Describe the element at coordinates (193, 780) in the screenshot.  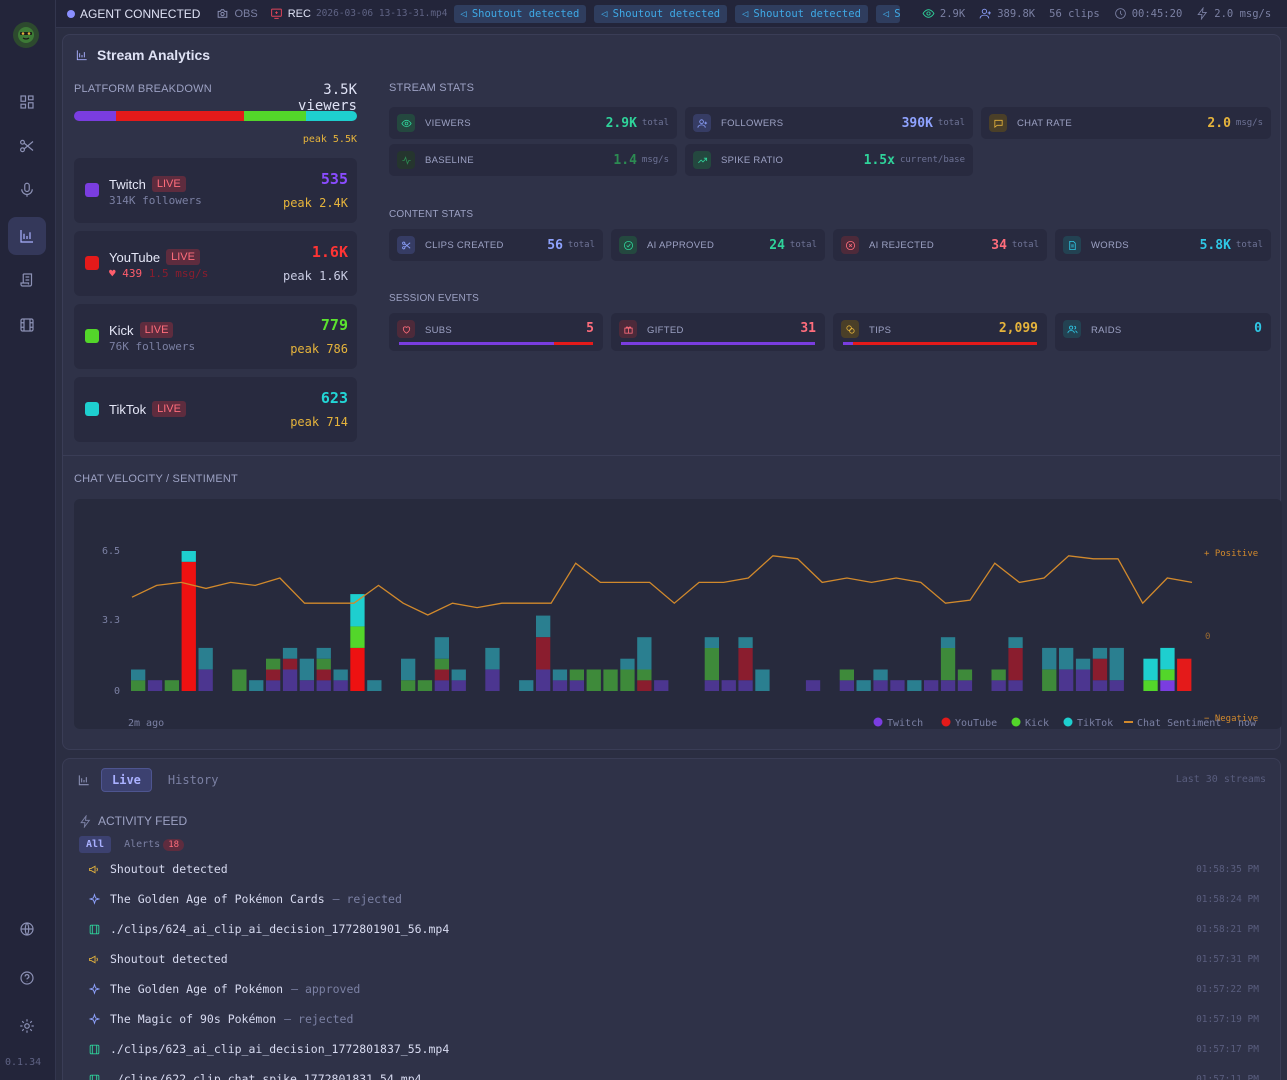
I see `tab-history: History` at that location.